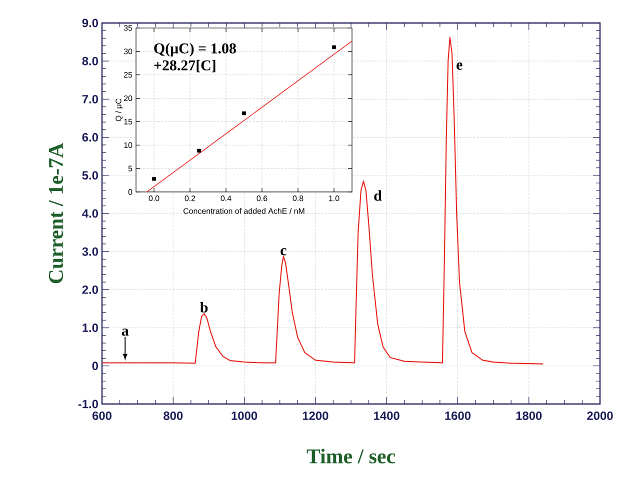  I want to click on annotation: d, so click(378, 195).